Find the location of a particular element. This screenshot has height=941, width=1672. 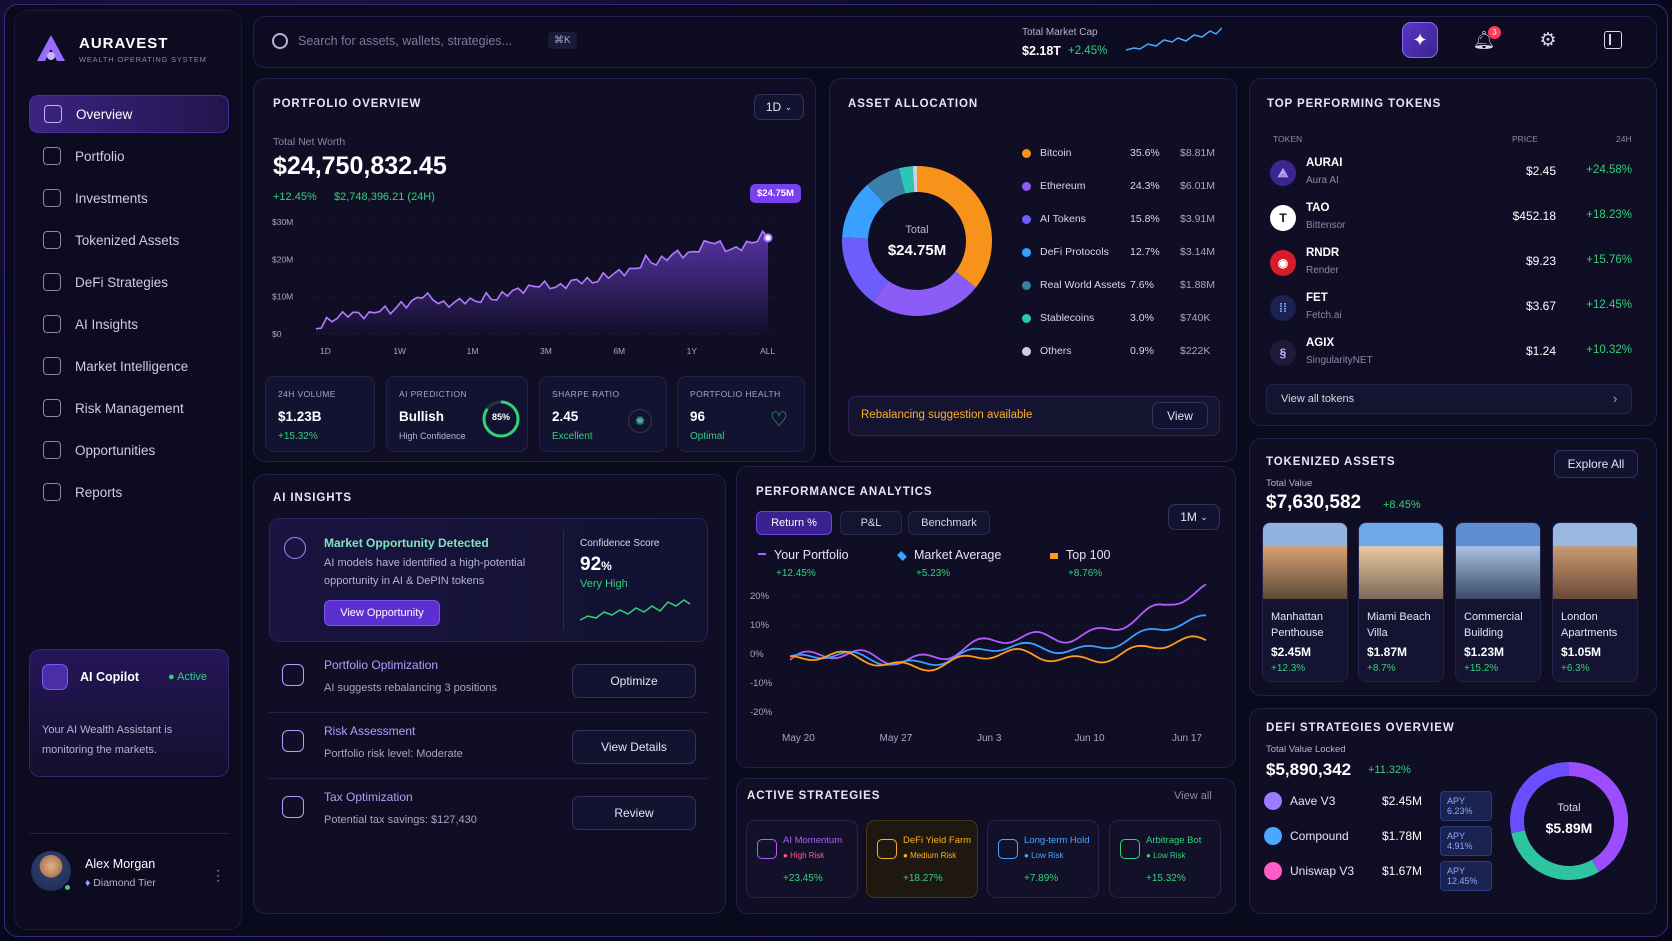

confidence-value: 92 is located at coordinates (591, 564).